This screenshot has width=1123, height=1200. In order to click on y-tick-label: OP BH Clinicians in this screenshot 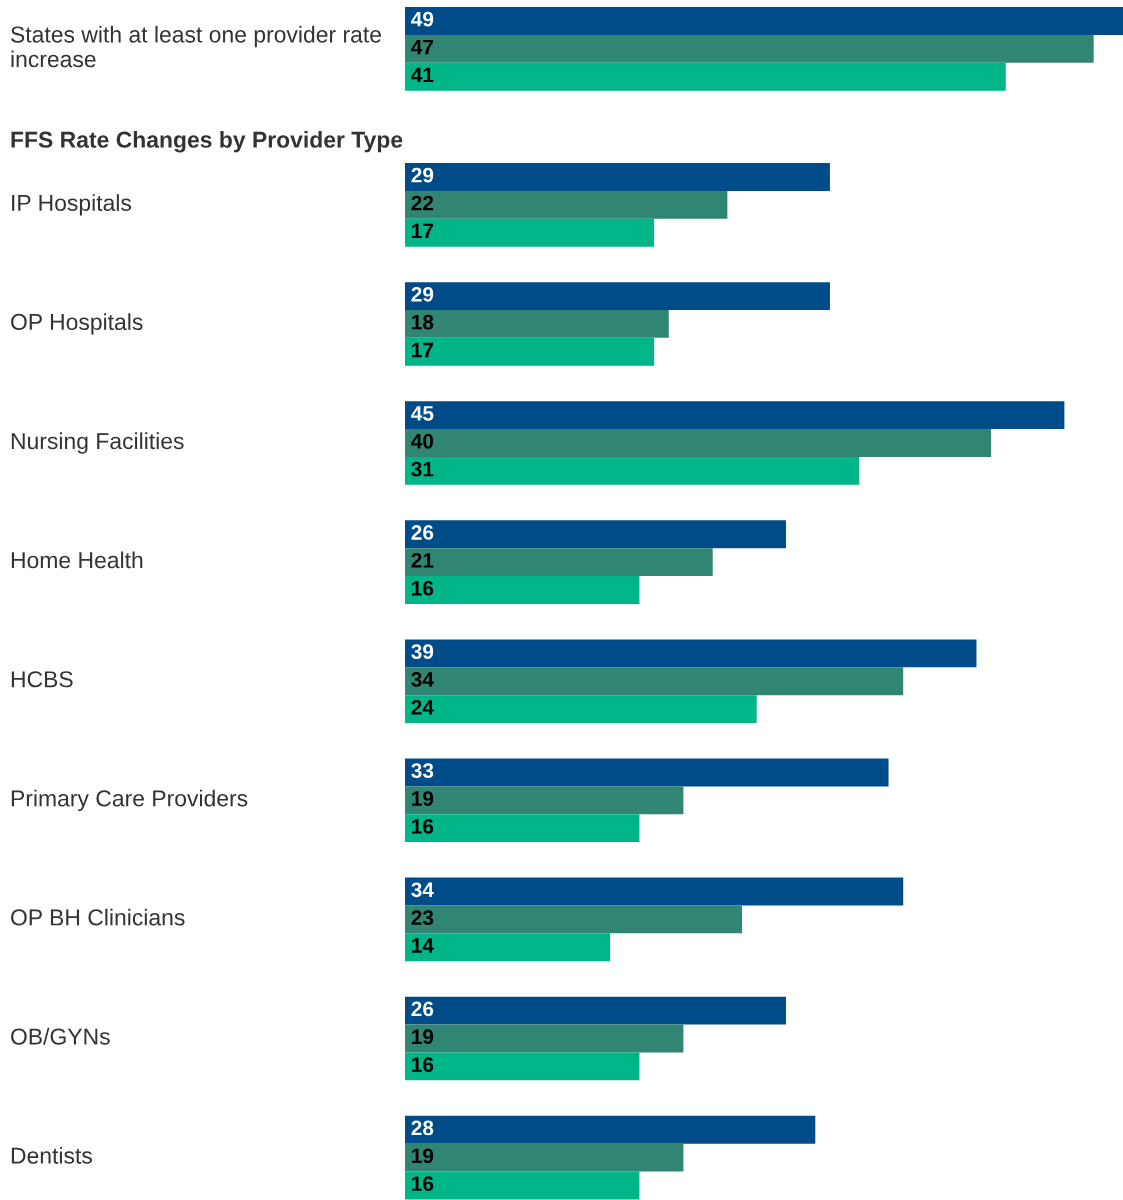, I will do `click(98, 917)`.